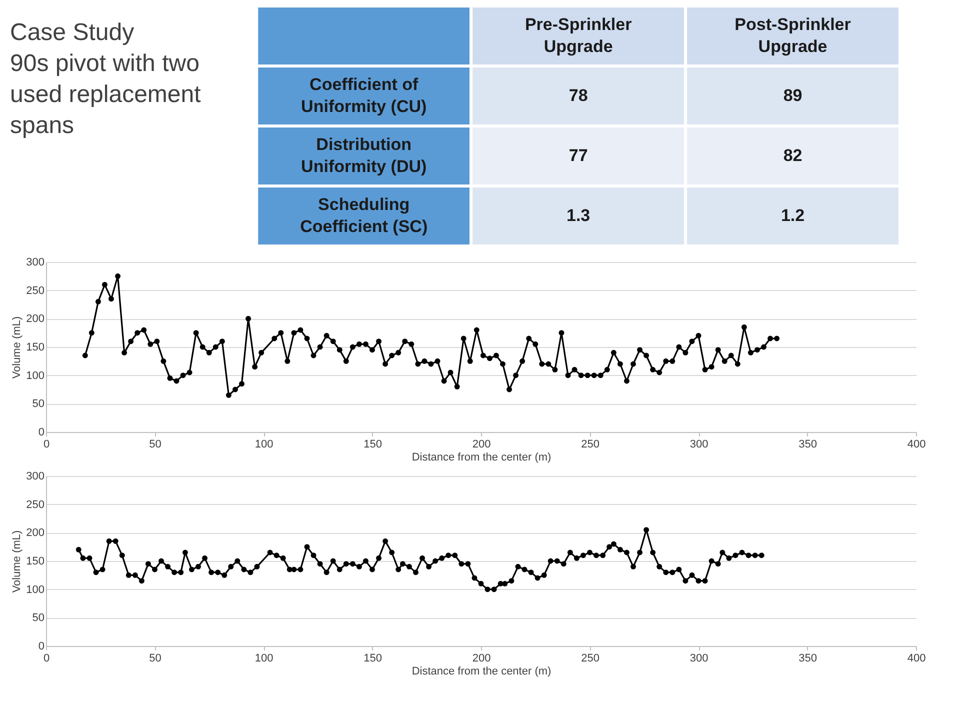  Describe the element at coordinates (364, 215) in the screenshot. I see `y-tick-label: Scheduling Coefficient (SC)` at that location.